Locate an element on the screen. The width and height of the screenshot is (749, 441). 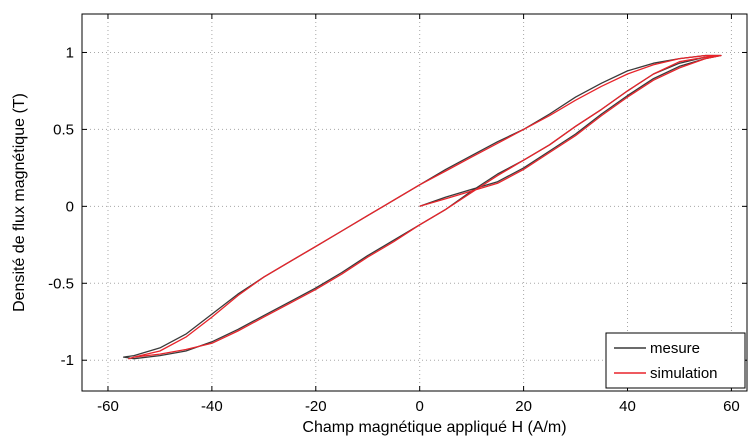
y-axis-label: Densité de flux magnétique (T) is located at coordinates (19, 202).